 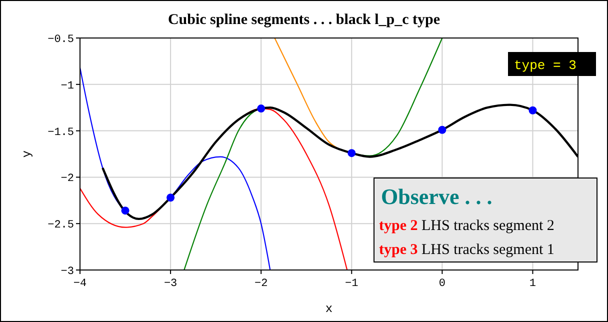 I want to click on y-tick-label: −1, so click(x=67, y=86).